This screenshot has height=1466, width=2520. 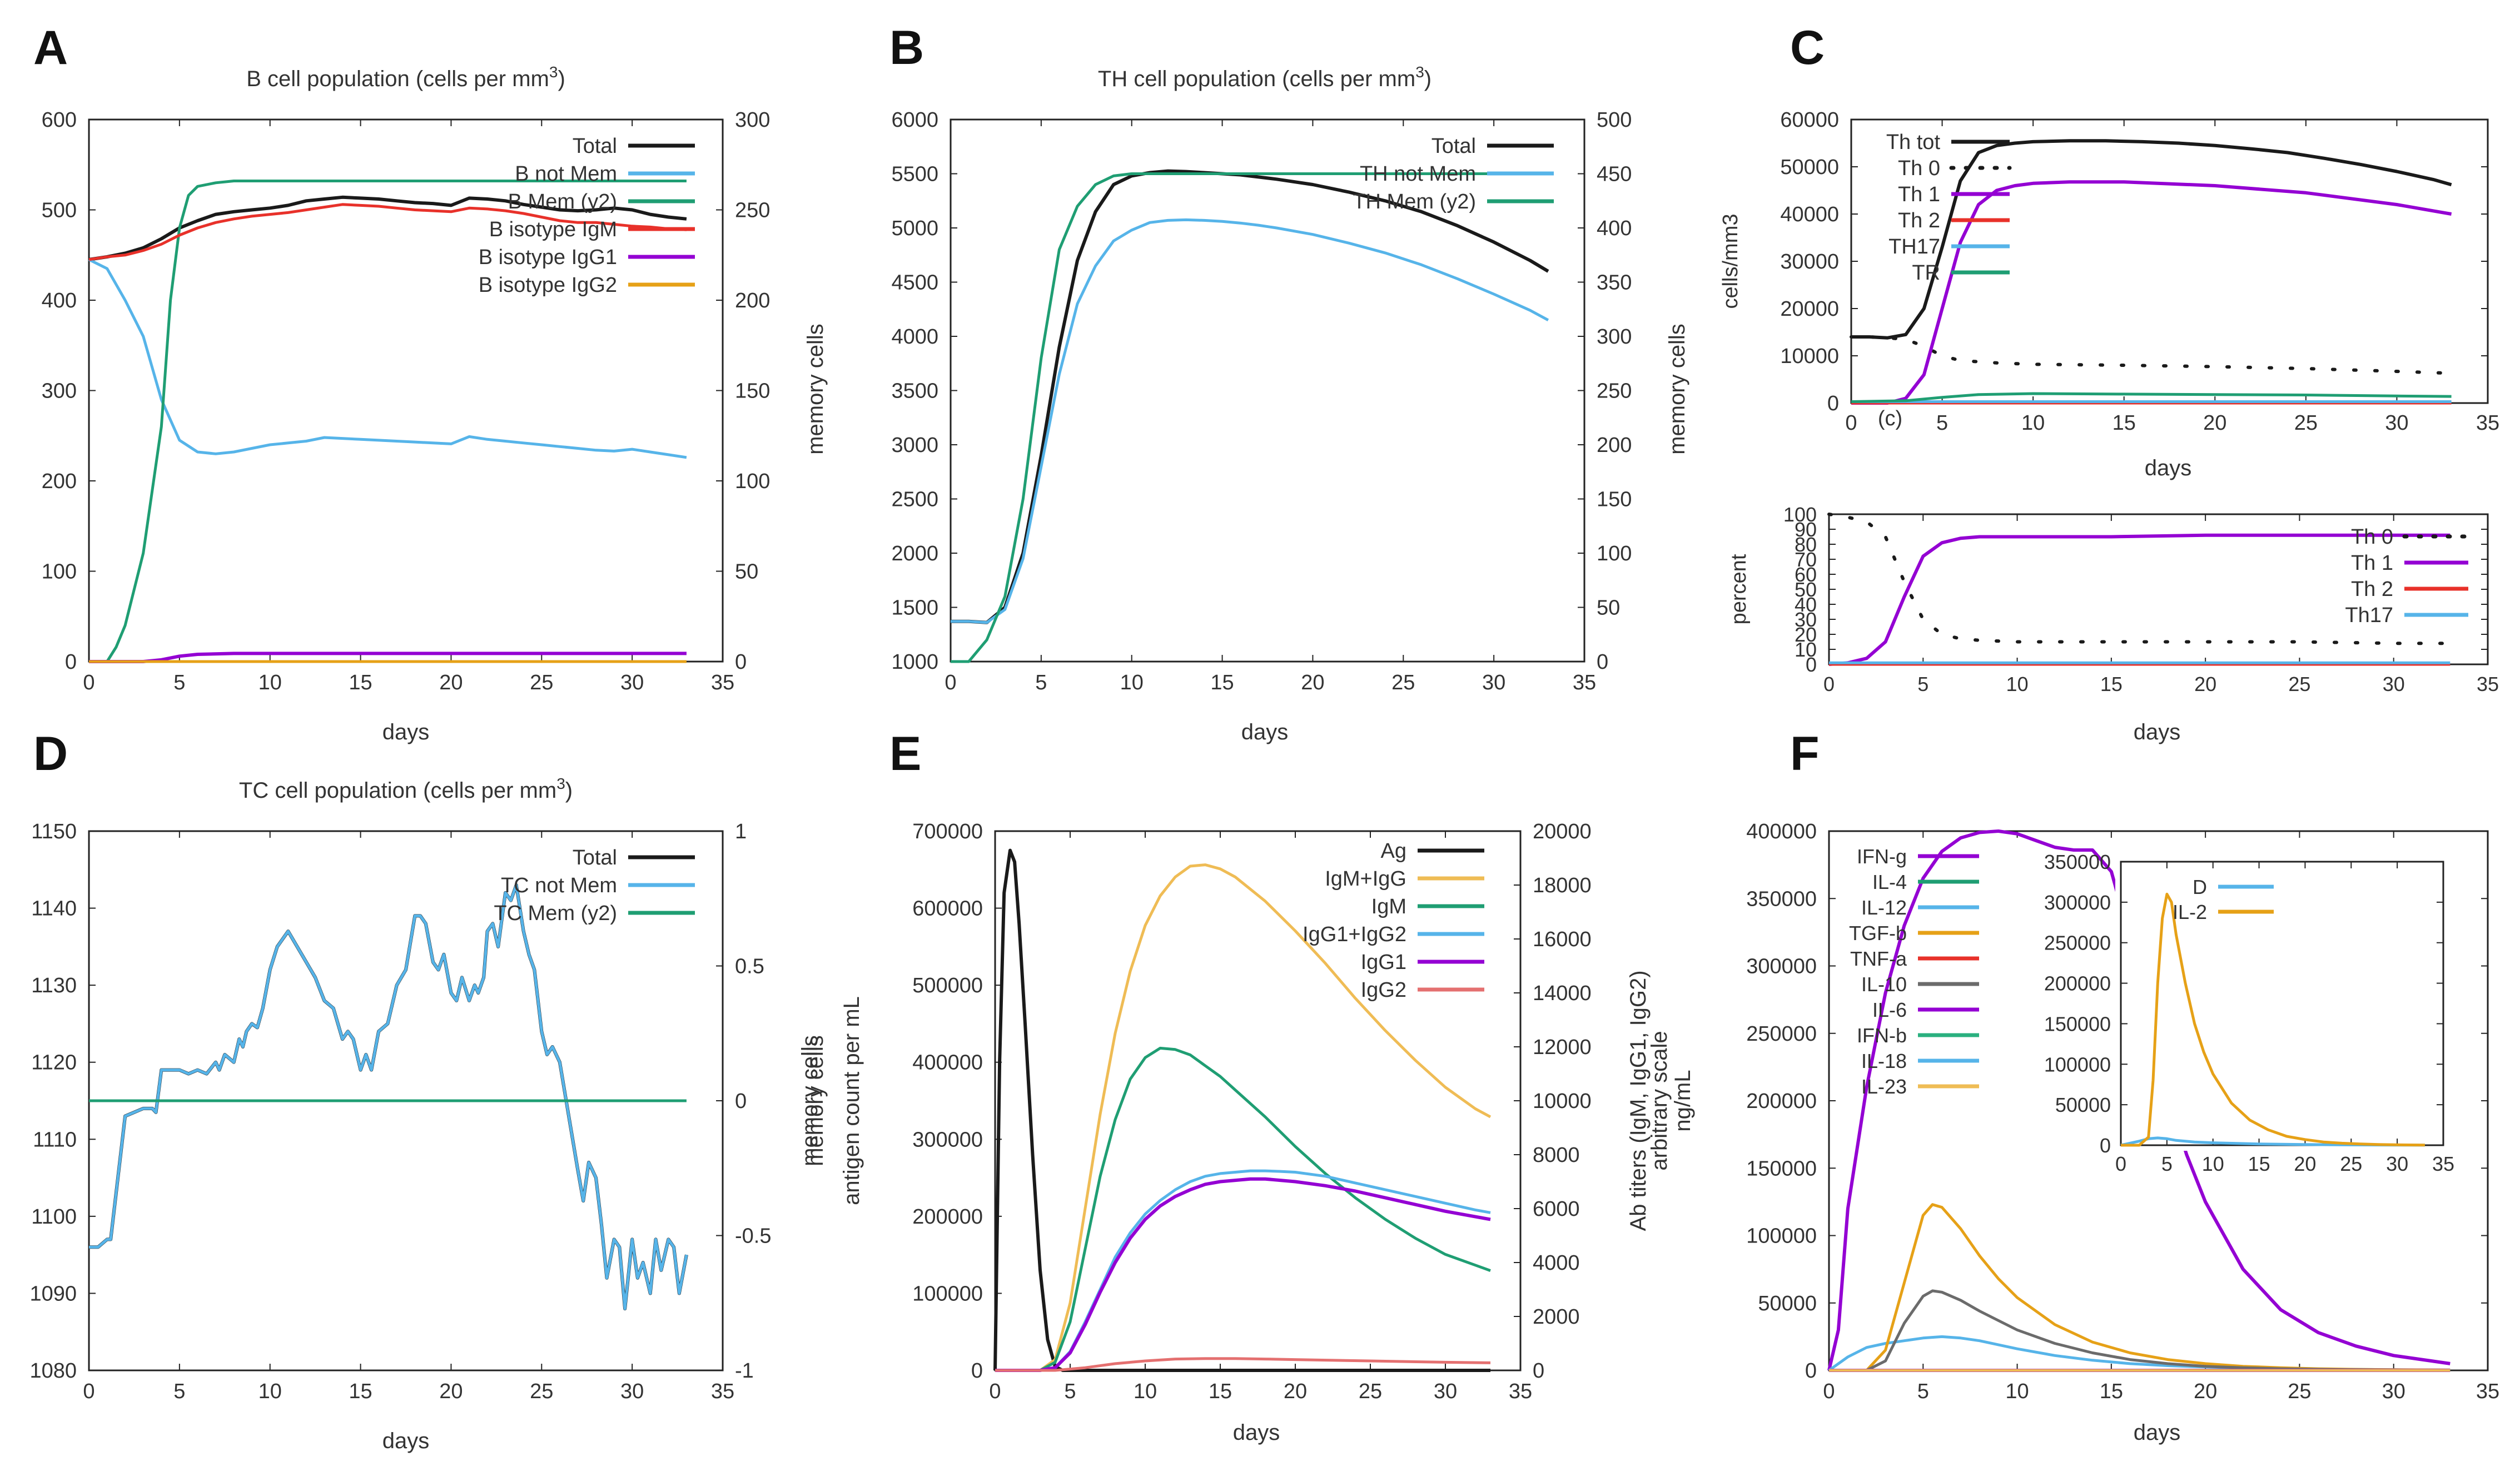 What do you see at coordinates (914, 283) in the screenshot?
I see `y-tick-label: 4500` at bounding box center [914, 283].